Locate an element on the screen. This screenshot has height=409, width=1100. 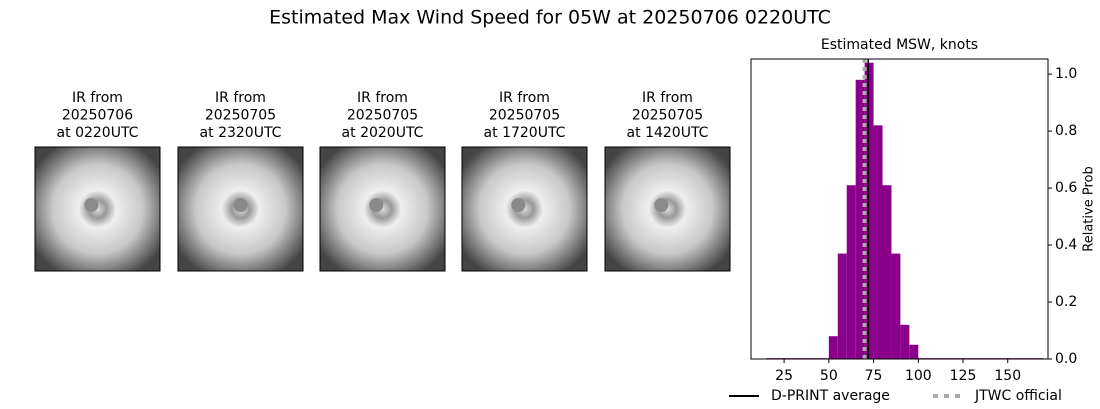
y-tick-label: 1.0 is located at coordinates (1066, 74).